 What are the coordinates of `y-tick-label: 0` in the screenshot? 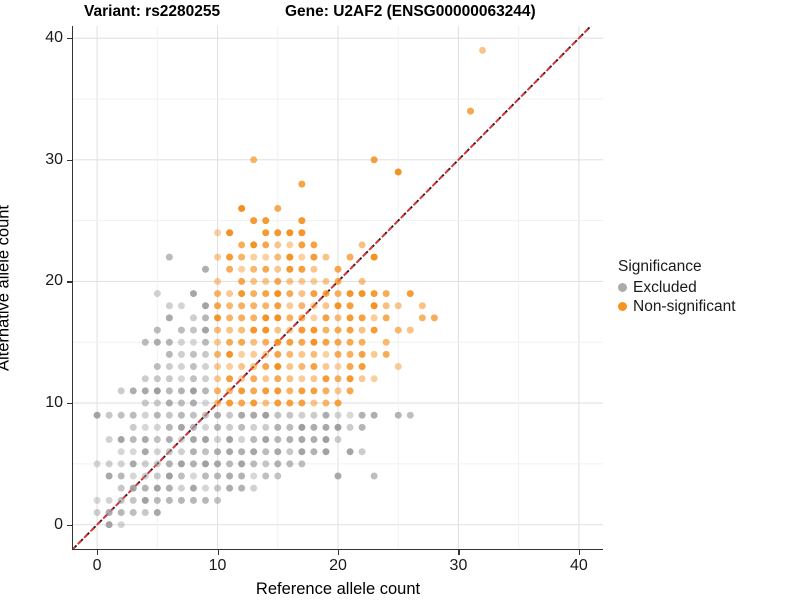 It's located at (58, 524).